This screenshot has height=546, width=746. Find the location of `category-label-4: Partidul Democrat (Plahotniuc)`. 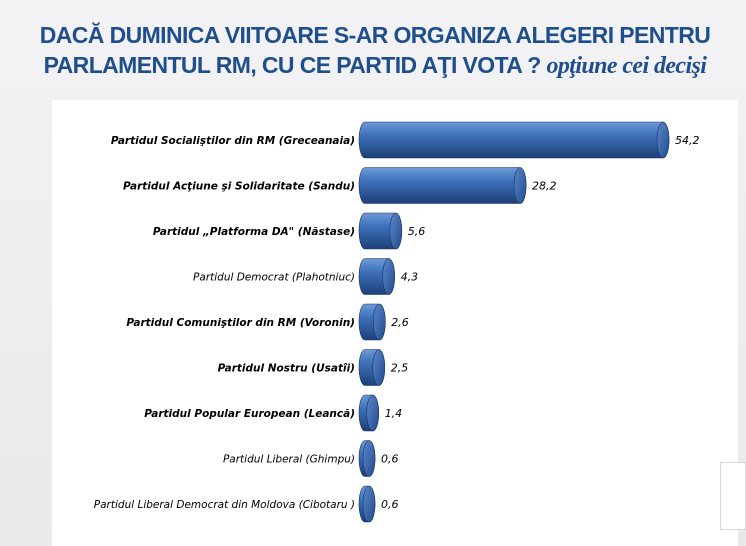

category-label-4: Partidul Democrat (Plahotniuc) is located at coordinates (274, 278).